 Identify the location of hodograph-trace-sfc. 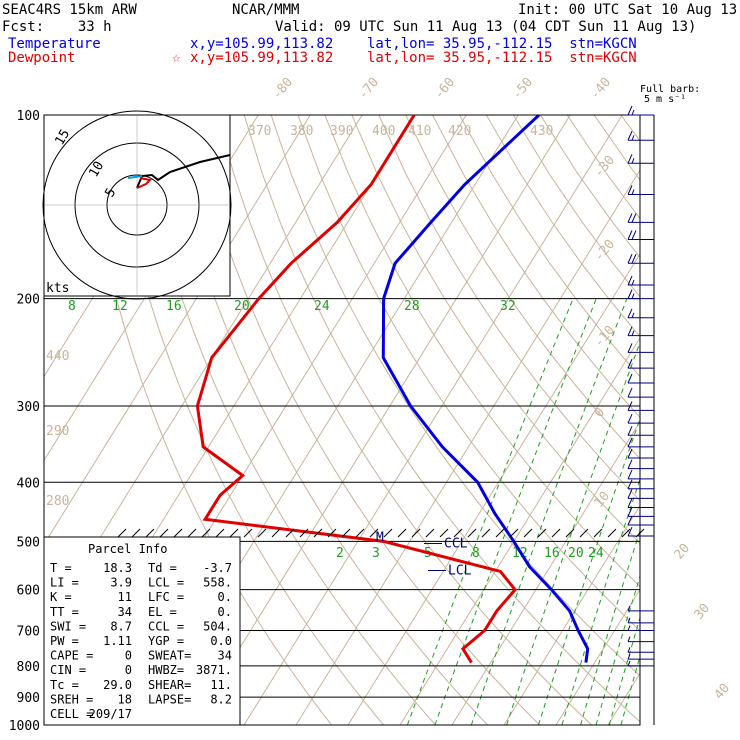
(135, 177).